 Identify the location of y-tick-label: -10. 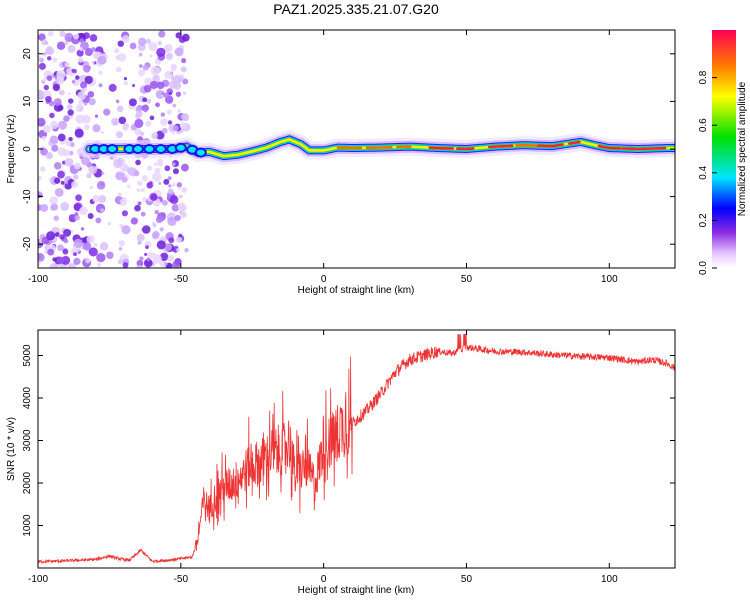
(27, 196).